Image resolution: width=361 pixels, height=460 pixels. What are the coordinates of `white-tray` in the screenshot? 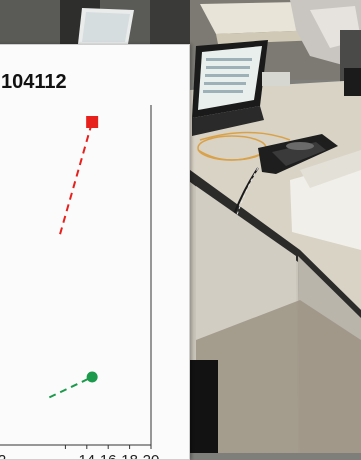 It's located at (261, 23).